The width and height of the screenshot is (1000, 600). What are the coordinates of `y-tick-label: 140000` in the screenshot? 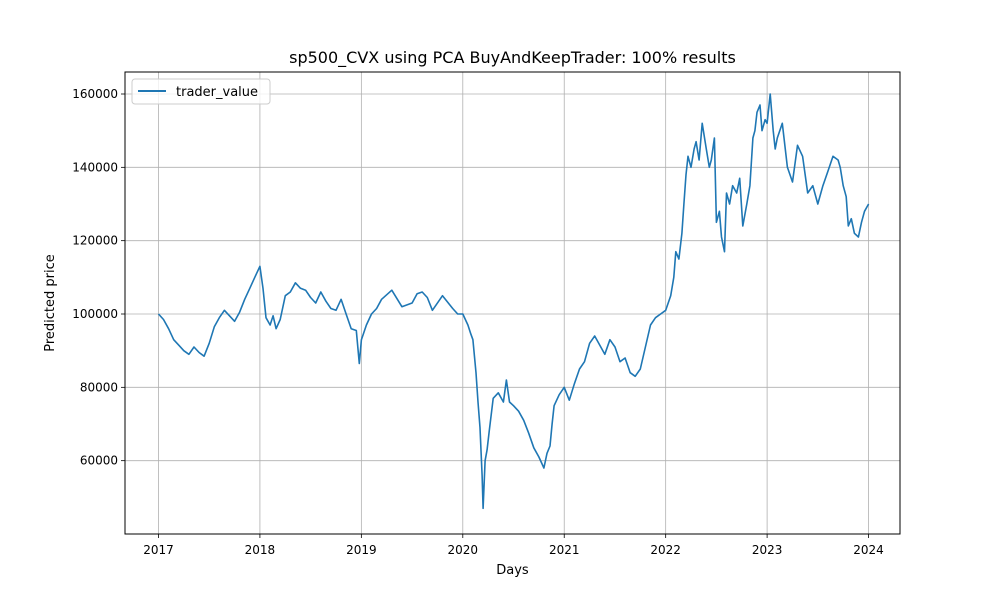 It's located at (95, 167).